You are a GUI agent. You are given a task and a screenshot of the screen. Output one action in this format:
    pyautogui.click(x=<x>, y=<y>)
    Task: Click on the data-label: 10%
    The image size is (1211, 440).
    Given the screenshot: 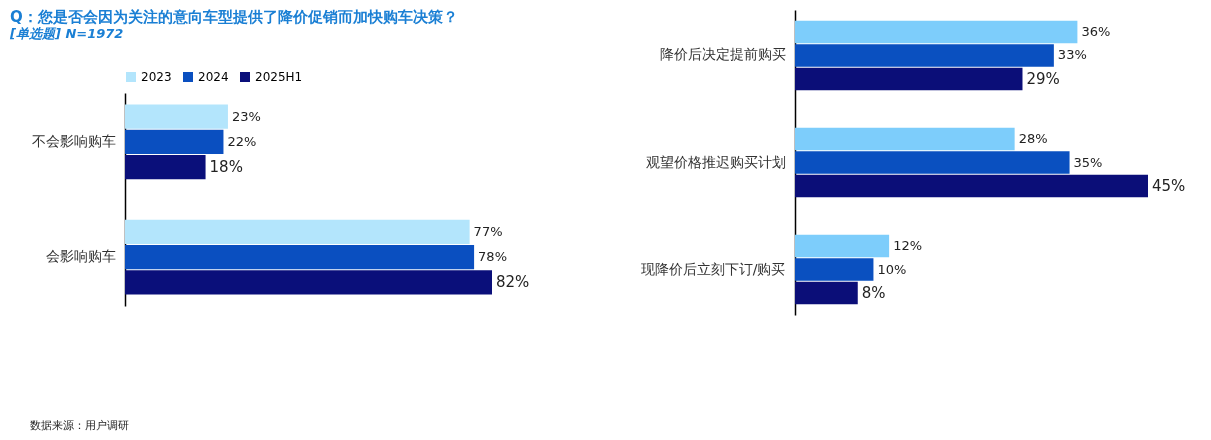 What is the action you would take?
    pyautogui.click(x=892, y=269)
    